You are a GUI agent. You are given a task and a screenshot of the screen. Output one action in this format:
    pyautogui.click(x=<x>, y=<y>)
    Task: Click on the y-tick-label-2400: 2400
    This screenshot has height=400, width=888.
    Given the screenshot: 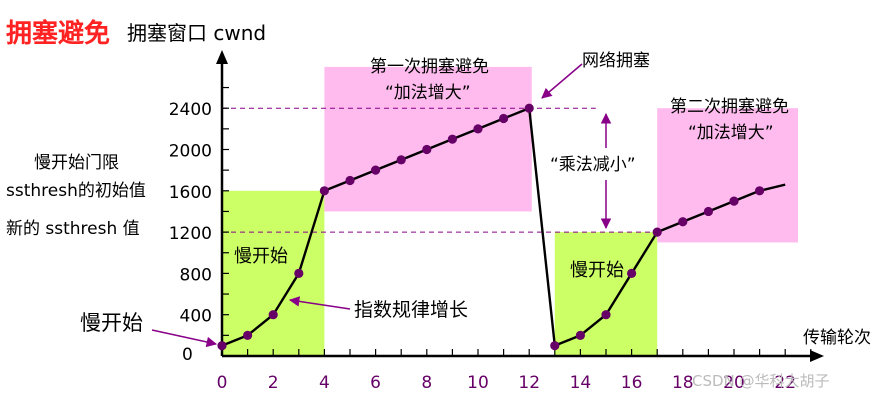 What is the action you would take?
    pyautogui.click(x=190, y=110)
    